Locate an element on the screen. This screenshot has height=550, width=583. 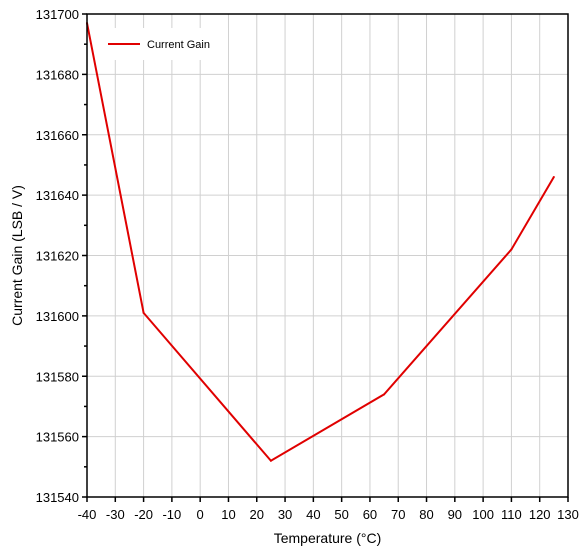
y-tick-label: 131560 is located at coordinates (57, 437).